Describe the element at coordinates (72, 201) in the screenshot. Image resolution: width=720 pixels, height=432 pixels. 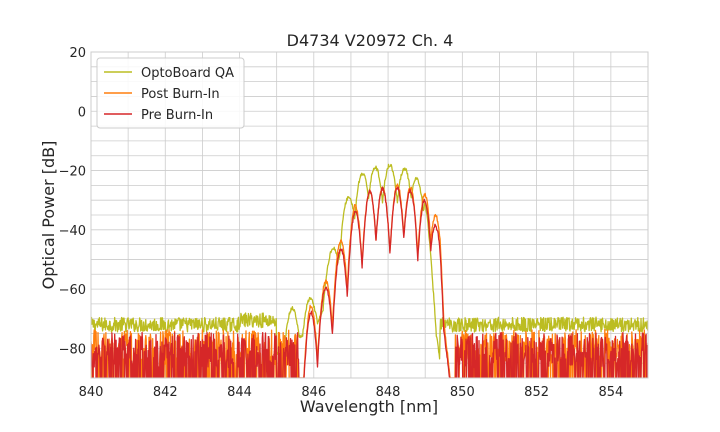
I see `y-tick-labels: 20 0 −20 −40 −60 −80` at that location.